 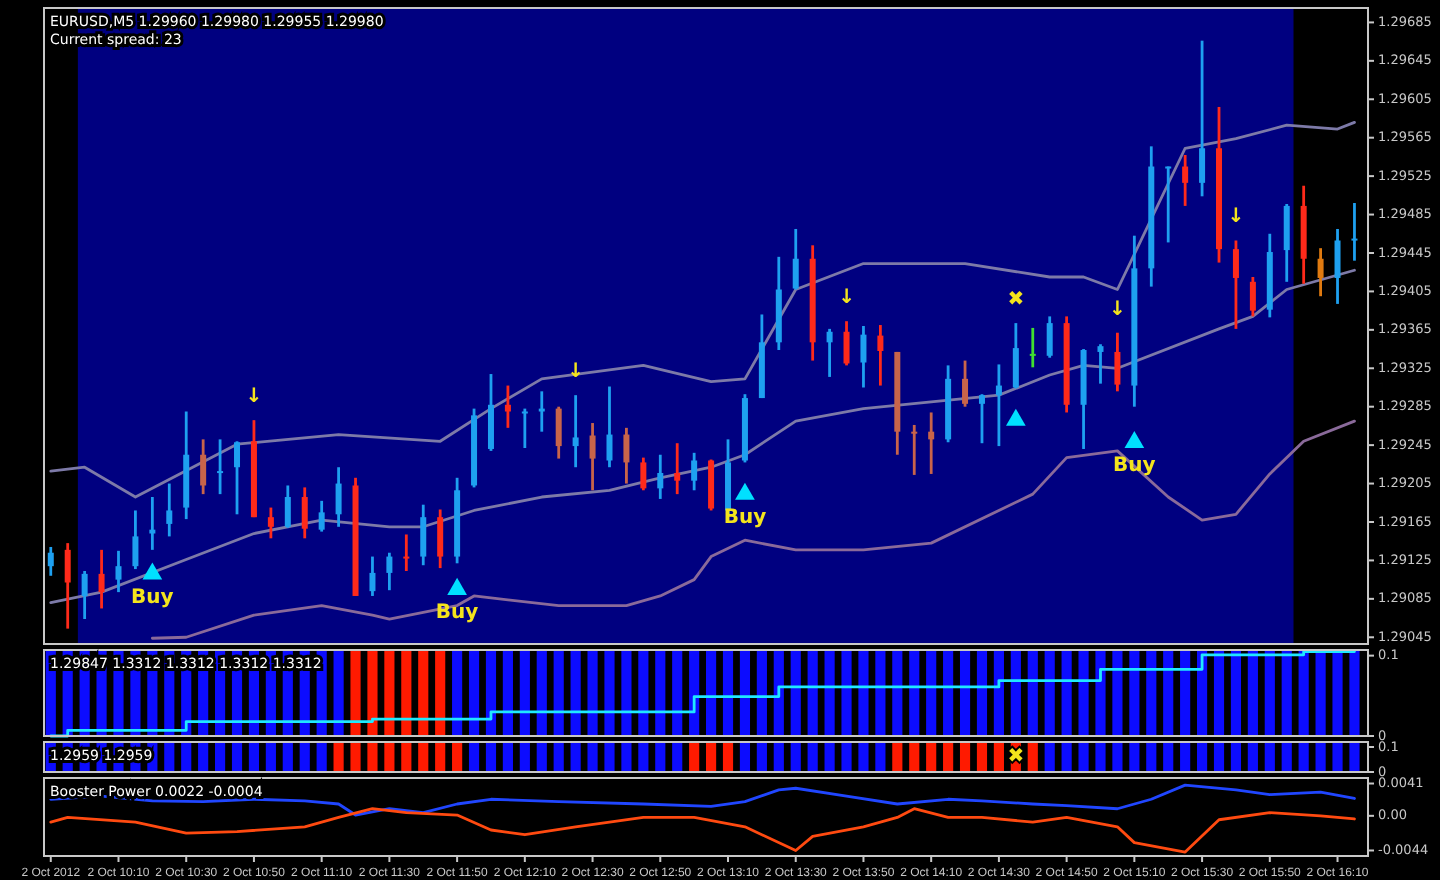 I want to click on annotation: ✖, so click(x=1016, y=300).